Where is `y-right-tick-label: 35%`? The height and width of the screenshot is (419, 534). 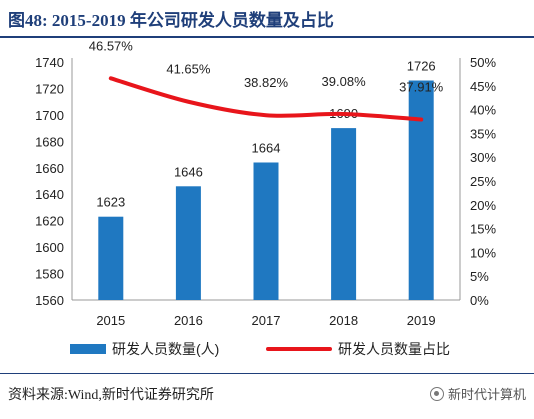 y-right-tick-label: 35% is located at coordinates (483, 133).